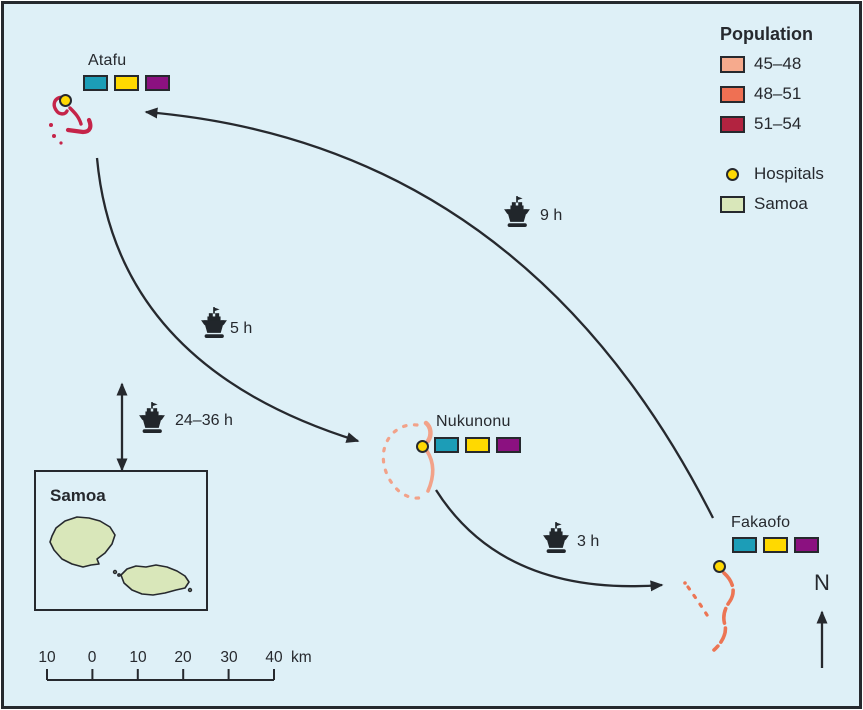 Image resolution: width=863 pixels, height=710 pixels. I want to click on atoll-atafu-islets, so click(56, 134).